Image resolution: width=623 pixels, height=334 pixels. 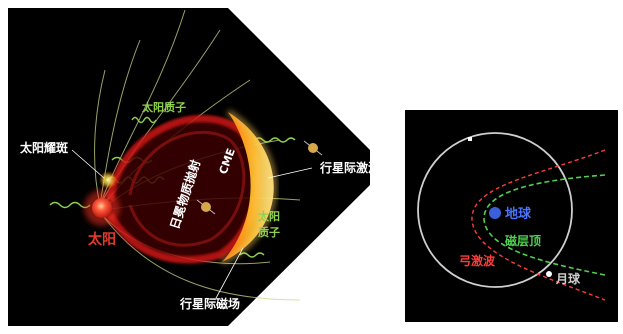 I want to click on bow-shock-label: 弓激波, so click(x=477, y=260).